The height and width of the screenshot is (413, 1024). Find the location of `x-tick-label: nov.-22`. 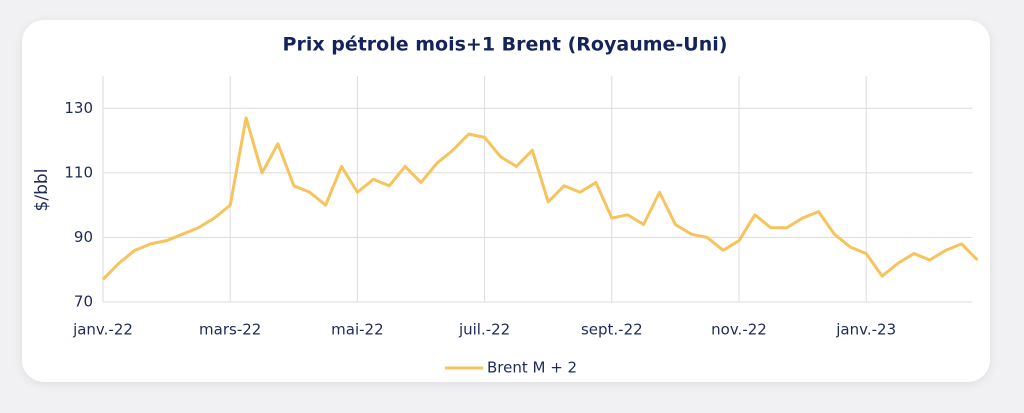

x-tick-label: nov.-22 is located at coordinates (739, 330).